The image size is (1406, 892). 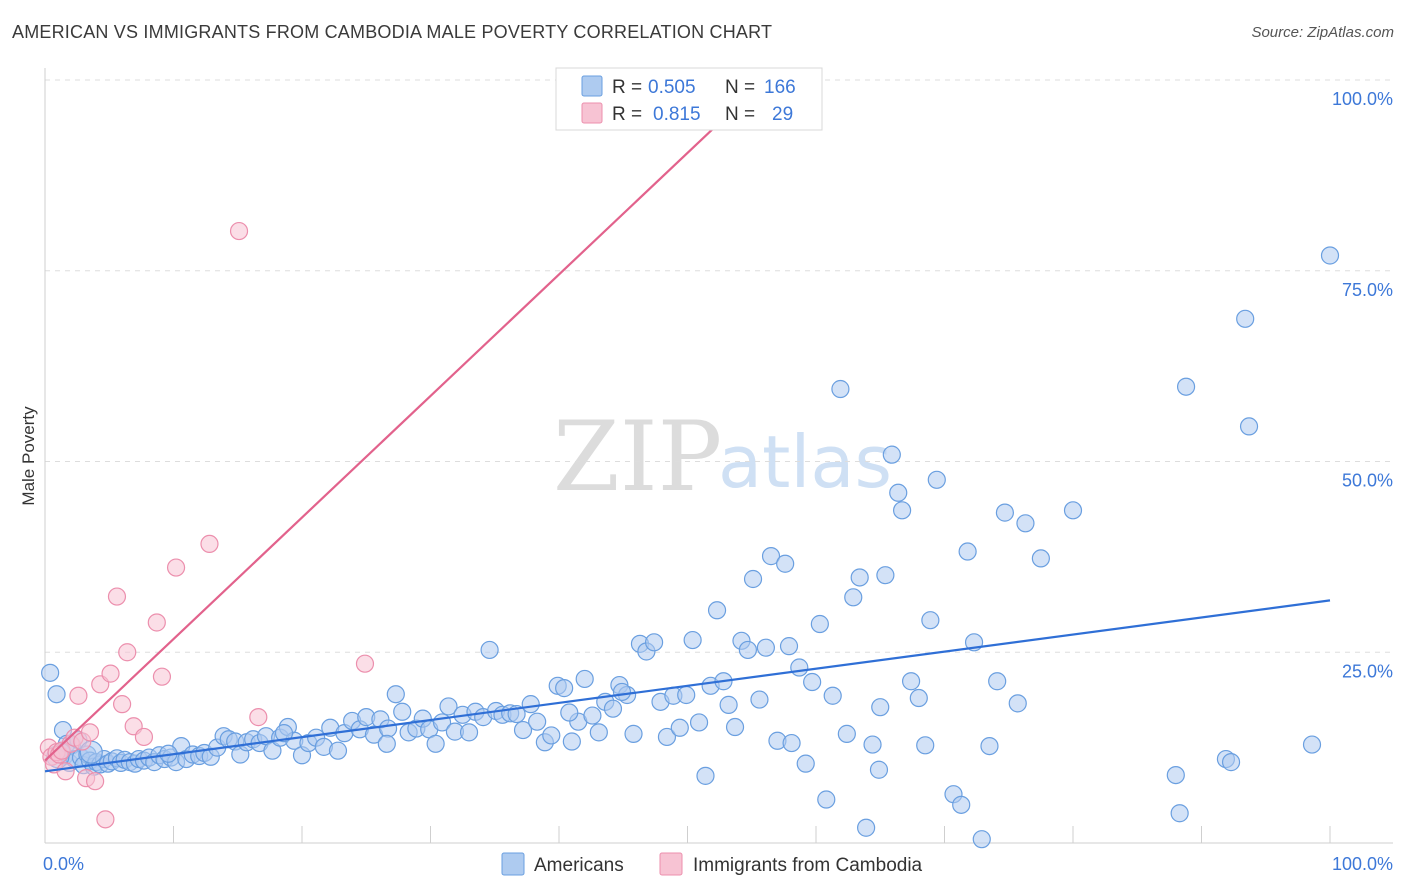 What do you see at coordinates (1362, 864) in the screenshot?
I see `x-tick-label: 100.0%` at bounding box center [1362, 864].